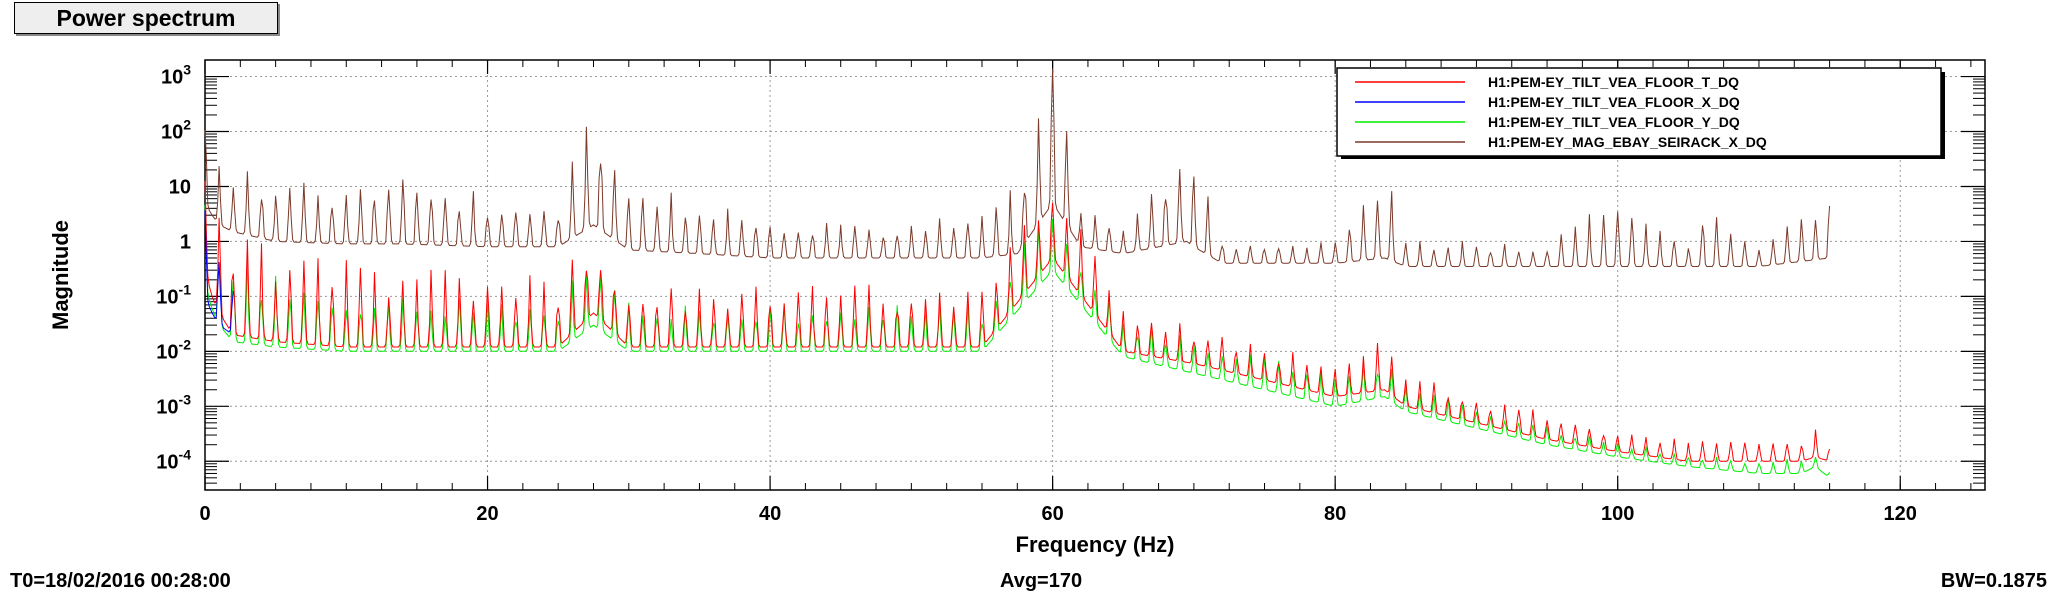  Describe the element at coordinates (173, 349) in the screenshot. I see `y-tick-label: 10⁻²` at that location.